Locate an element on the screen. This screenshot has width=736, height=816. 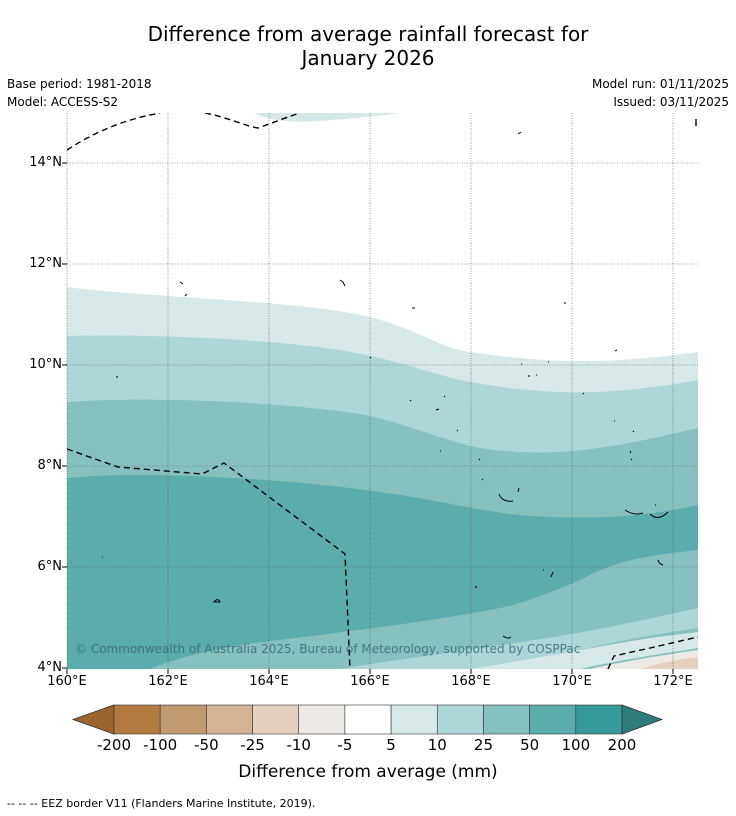
issued-date: Issued: 03/11/2025 is located at coordinates (671, 102).